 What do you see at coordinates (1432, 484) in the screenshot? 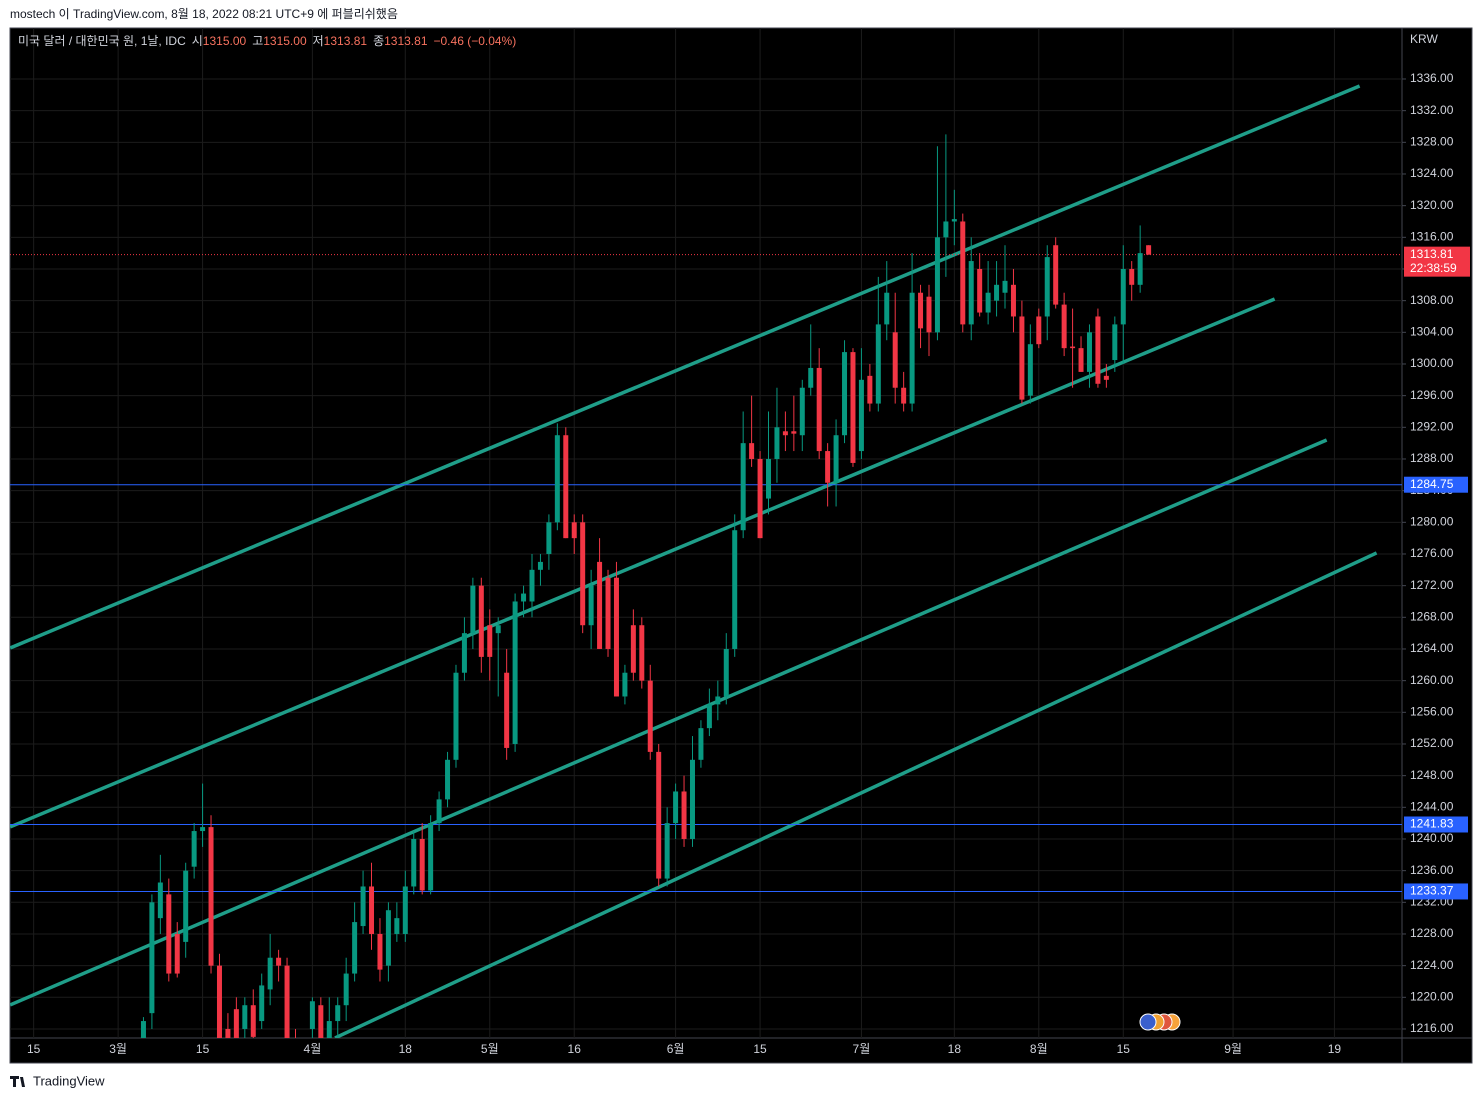
I see `price-label: 1284.75` at bounding box center [1432, 484].